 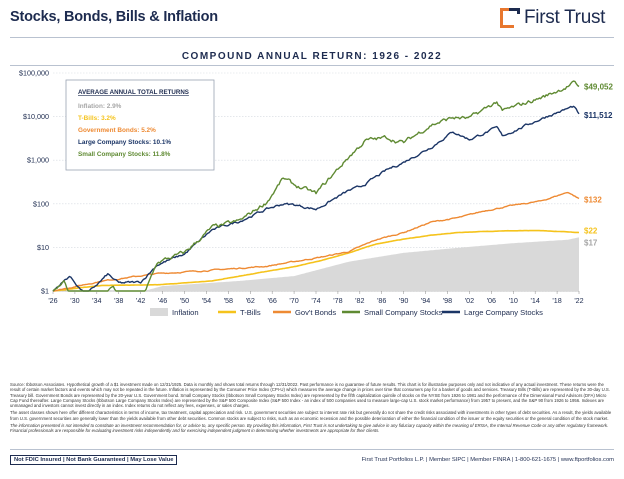 I want to click on end-label-bonds: $132, so click(x=593, y=200).